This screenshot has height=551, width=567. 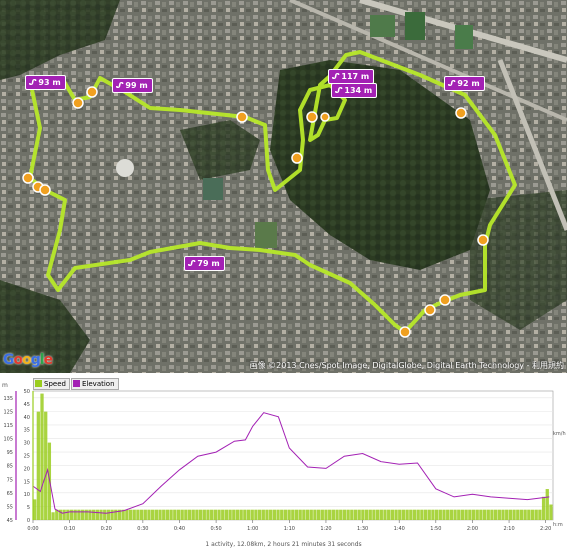 What do you see at coordinates (76, 383) in the screenshot?
I see `elevation-swatch` at bounding box center [76, 383].